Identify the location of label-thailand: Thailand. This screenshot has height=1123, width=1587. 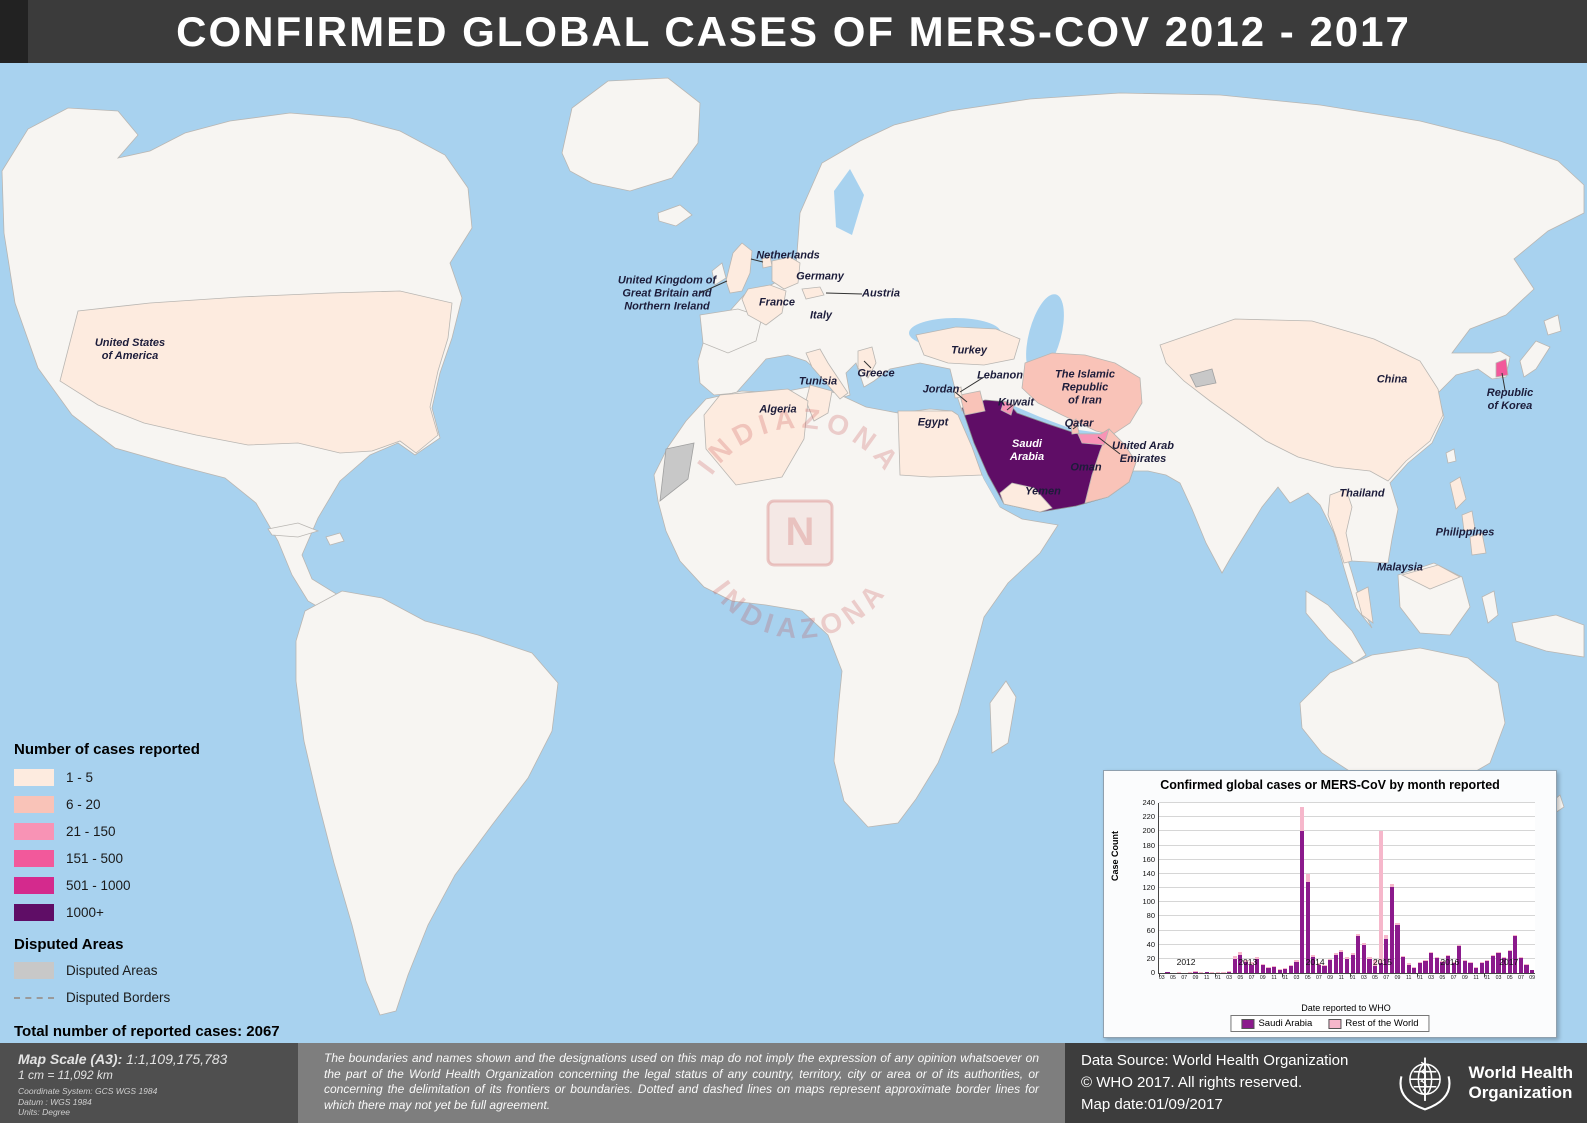
(1362, 493).